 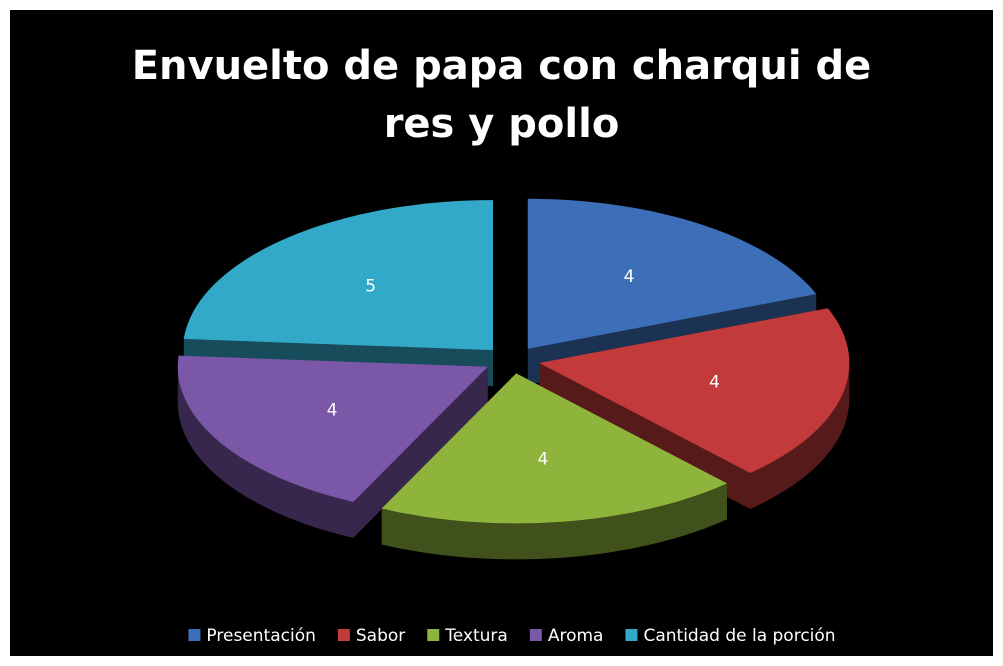 What do you see at coordinates (739, 636) in the screenshot?
I see `legend-label: Cantidad de la porción` at bounding box center [739, 636].